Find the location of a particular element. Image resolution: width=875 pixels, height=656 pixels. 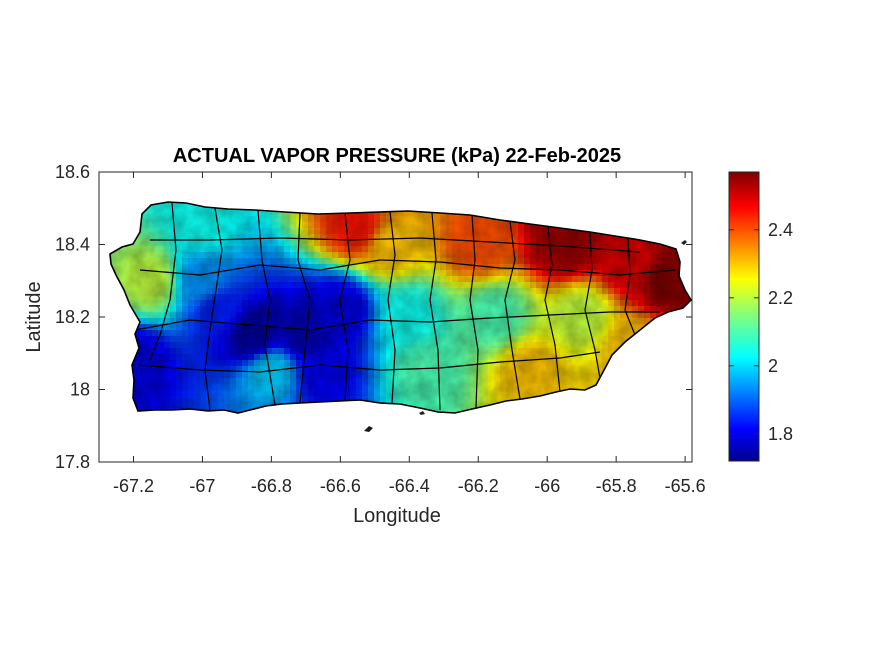

x-tick-label: -65.6 is located at coordinates (685, 486).